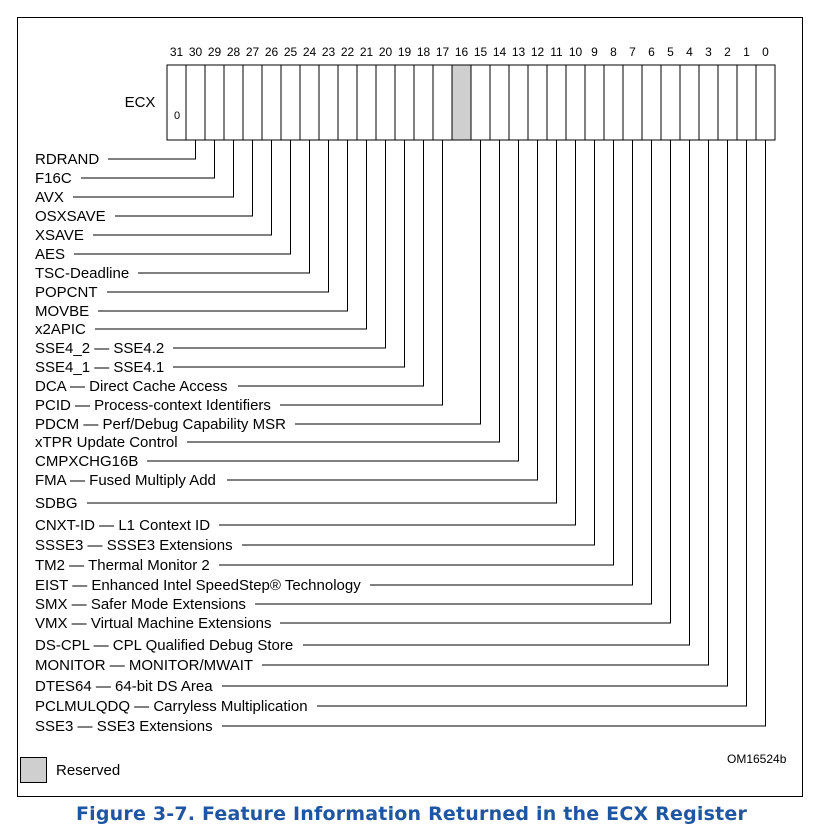  Describe the element at coordinates (500, 52) in the screenshot. I see `bit-number-label: 14` at that location.